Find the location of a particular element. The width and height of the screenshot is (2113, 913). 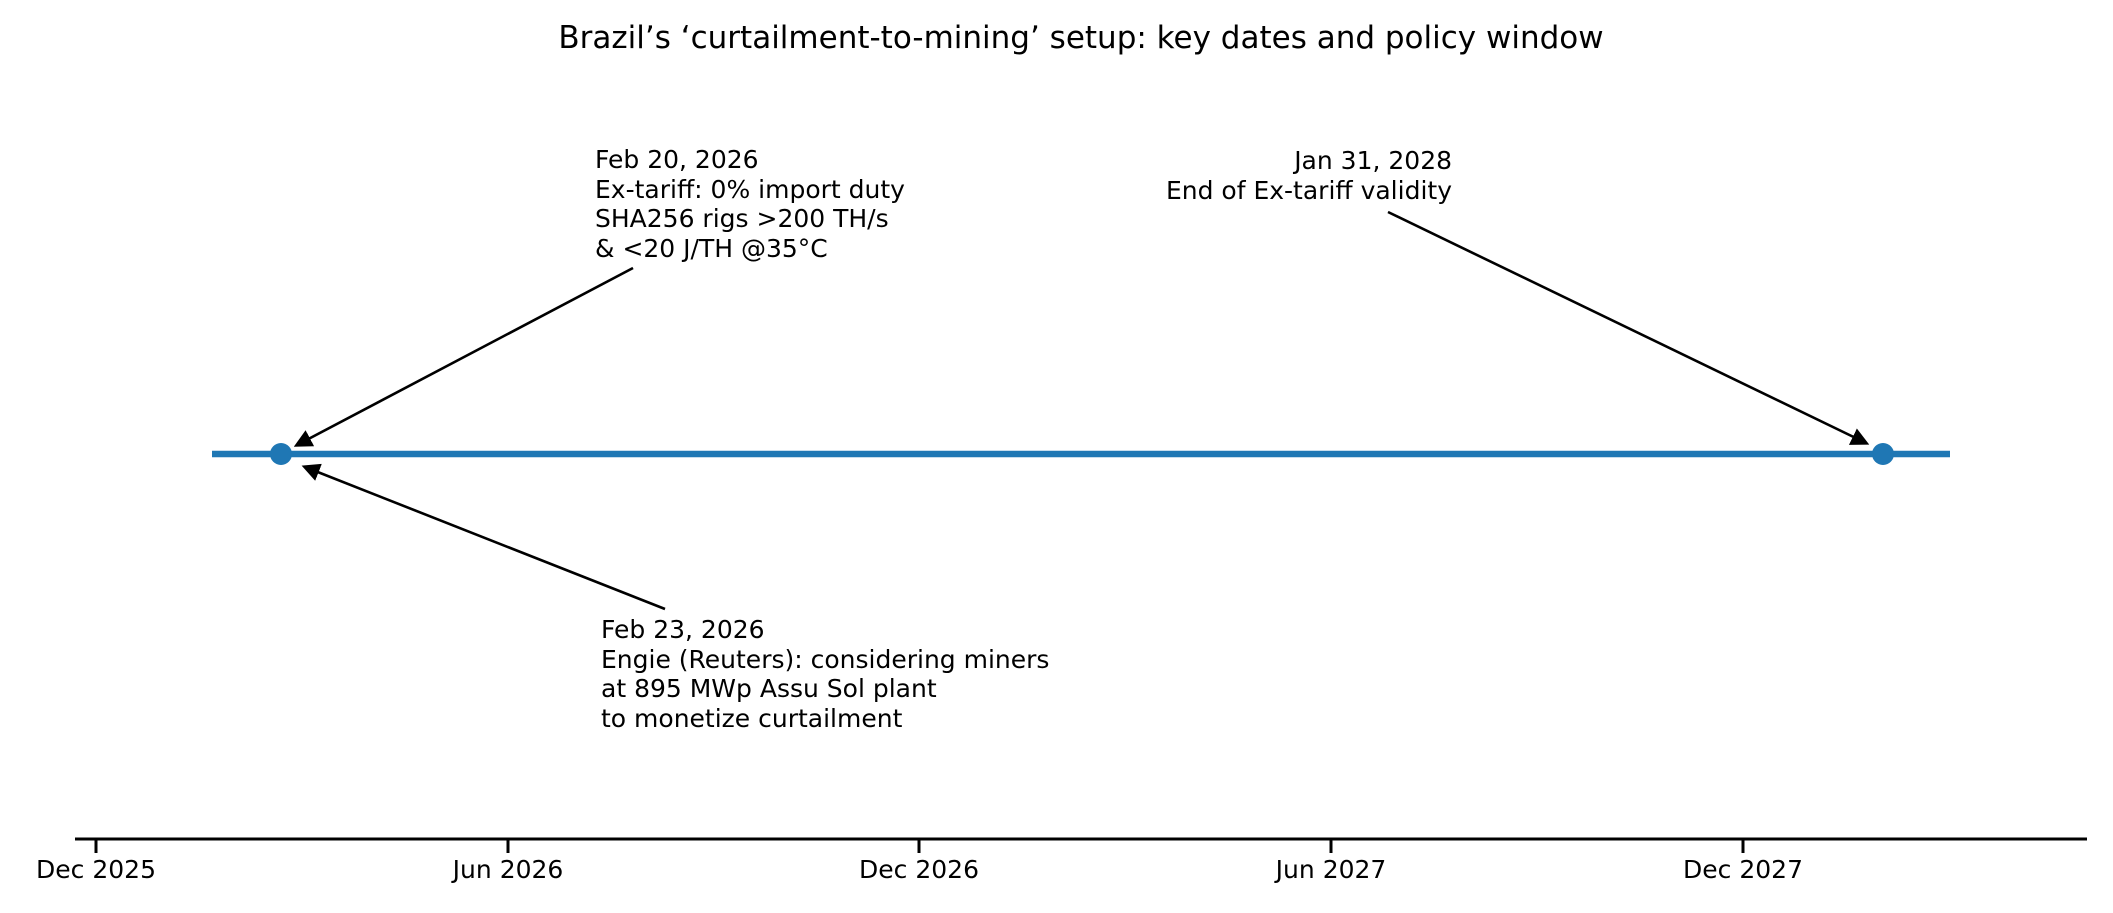

annotation-line: Feb 23, 2026 is located at coordinates (683, 629).